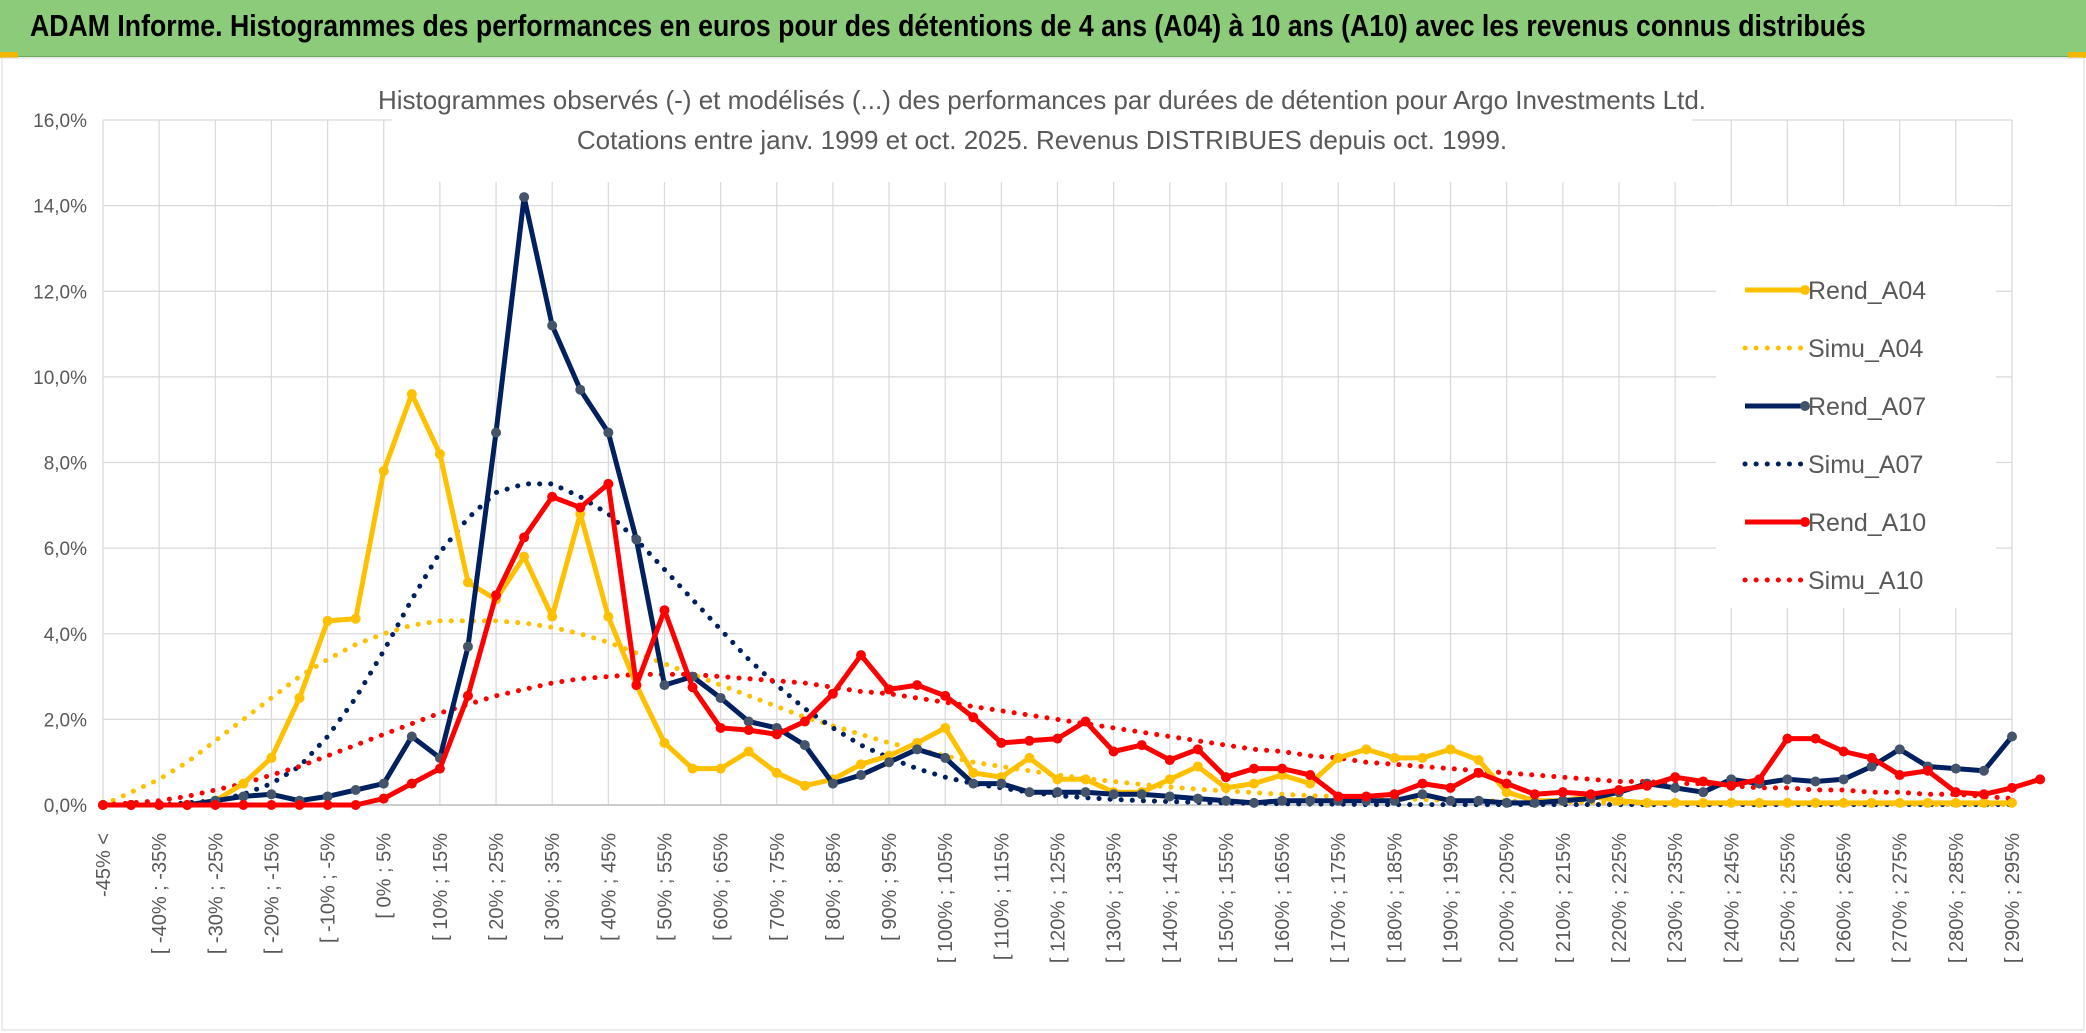  What do you see at coordinates (2013, 898) in the screenshot?
I see `x-tick-label: [ 290% ; 295%` at bounding box center [2013, 898].